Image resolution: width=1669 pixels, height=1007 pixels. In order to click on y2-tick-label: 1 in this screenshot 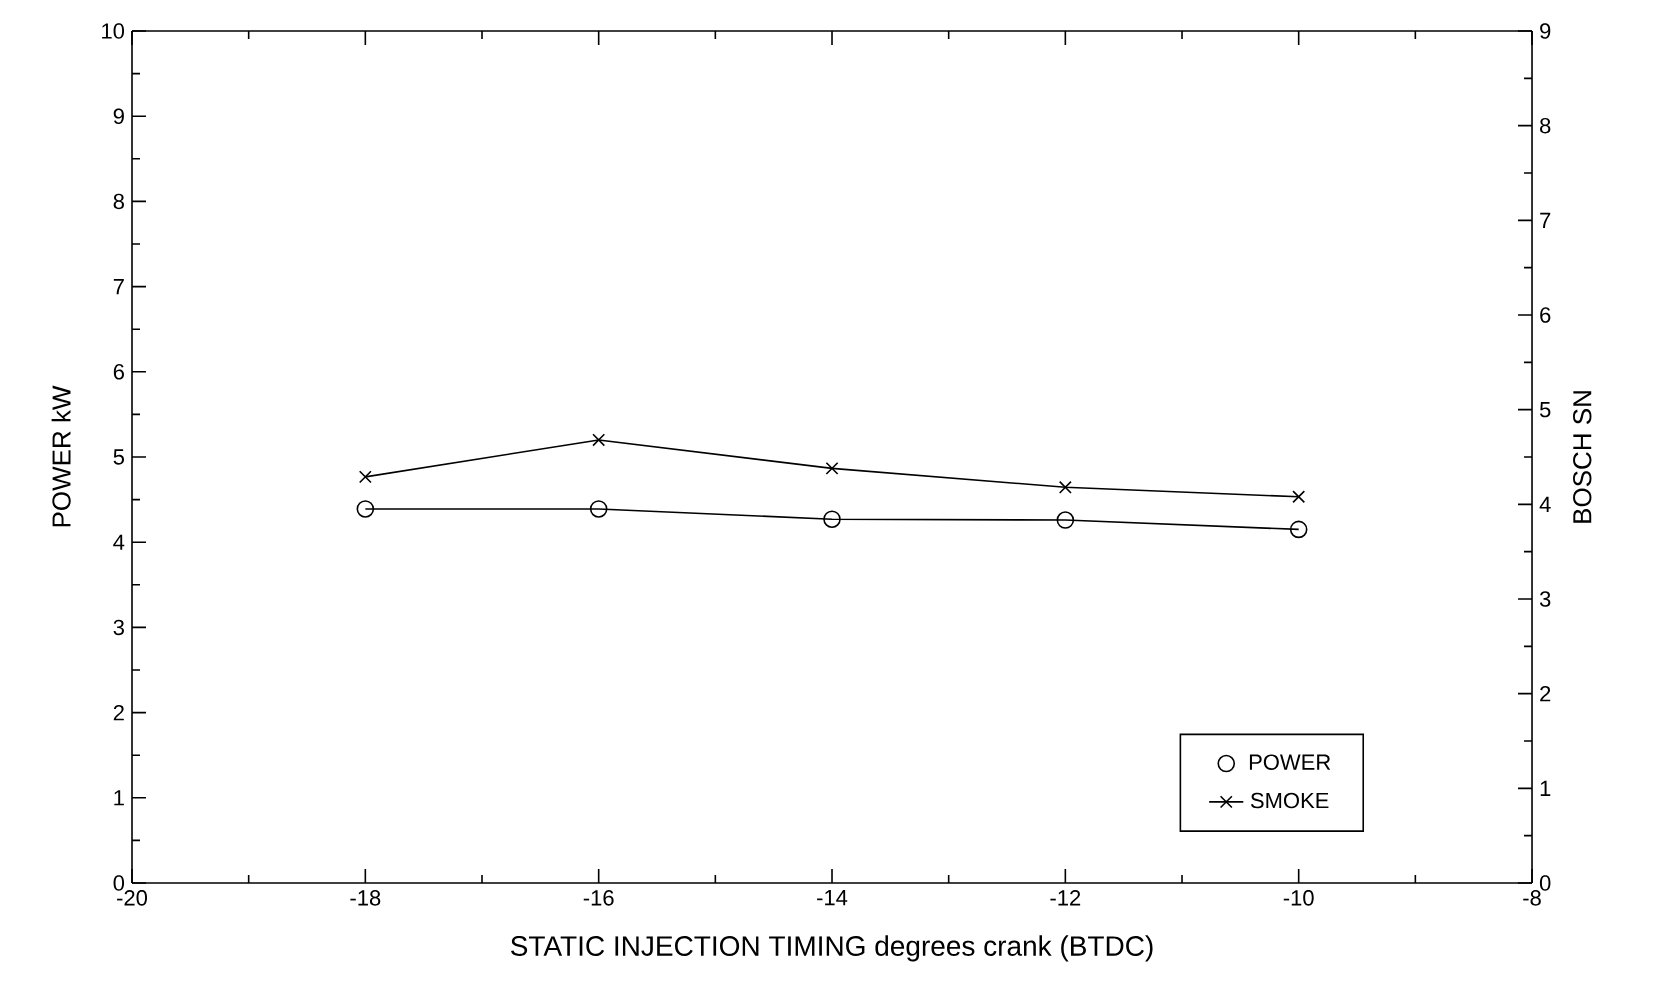, I will do `click(1545, 788)`.